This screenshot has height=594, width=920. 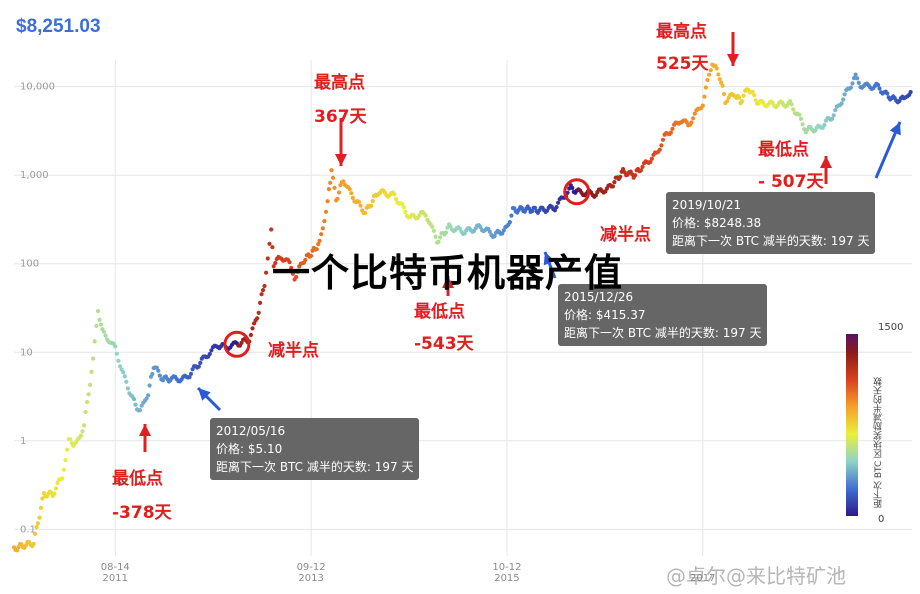 I want to click on colorbar-min-label: 0, so click(x=881, y=519).